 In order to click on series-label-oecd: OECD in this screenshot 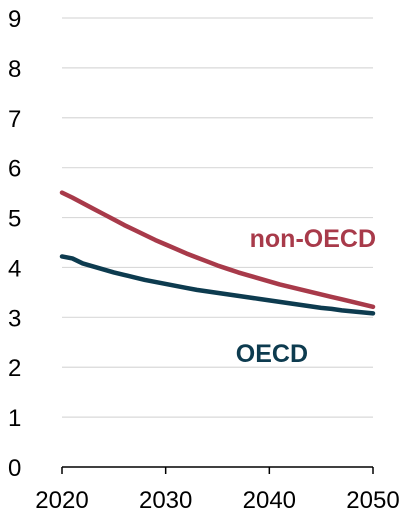, I will do `click(272, 354)`.